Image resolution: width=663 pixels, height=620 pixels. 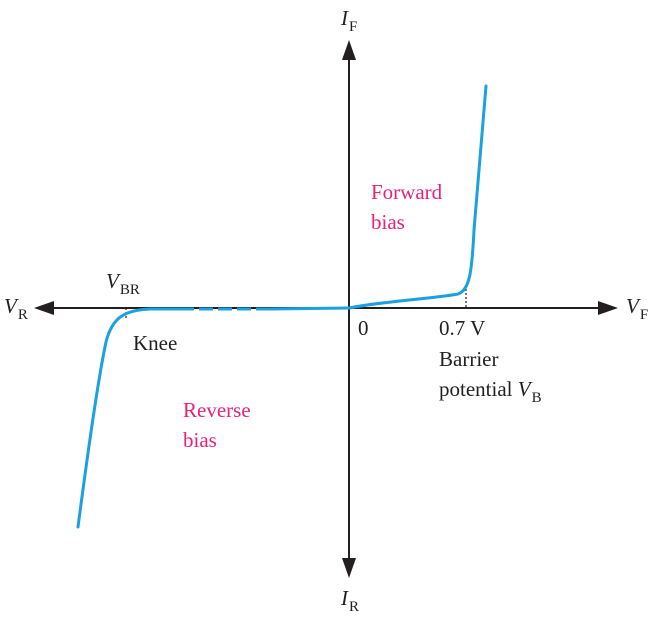 I want to click on reverse-bias-label-line2: bias, so click(x=200, y=440).